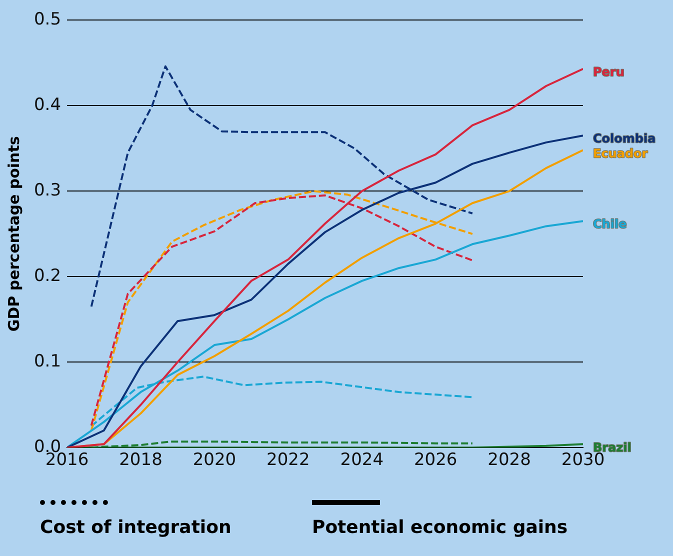 The width and height of the screenshot is (673, 556). I want to click on y-tick-label: 0.1, so click(48, 362).